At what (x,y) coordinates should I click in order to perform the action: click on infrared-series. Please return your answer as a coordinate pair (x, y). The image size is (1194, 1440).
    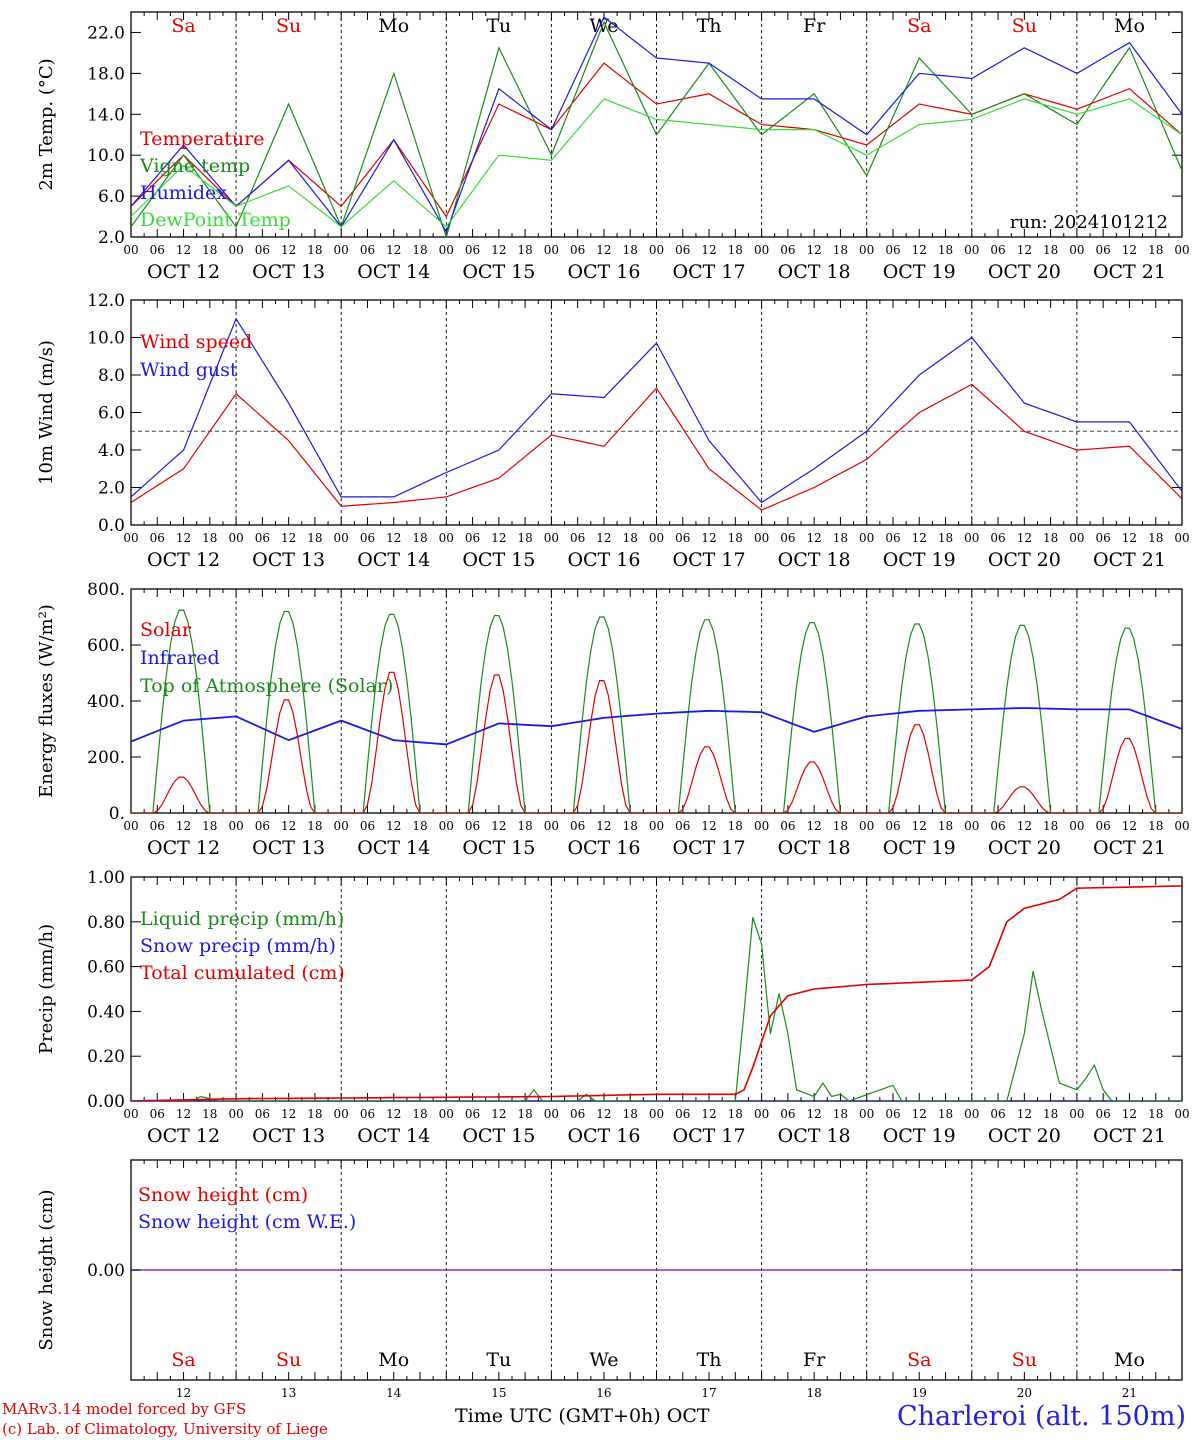
    Looking at the image, I should click on (656, 726).